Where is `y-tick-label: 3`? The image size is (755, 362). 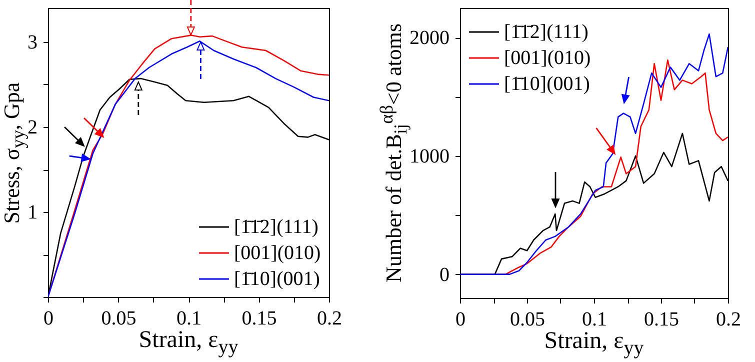 y-tick-label: 3 is located at coordinates (33, 43).